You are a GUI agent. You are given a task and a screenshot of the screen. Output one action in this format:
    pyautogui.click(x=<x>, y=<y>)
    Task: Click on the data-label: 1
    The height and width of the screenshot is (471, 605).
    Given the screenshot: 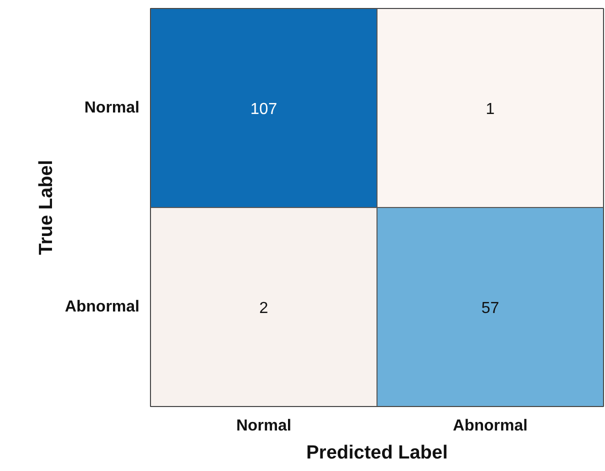 What is the action you would take?
    pyautogui.click(x=490, y=109)
    